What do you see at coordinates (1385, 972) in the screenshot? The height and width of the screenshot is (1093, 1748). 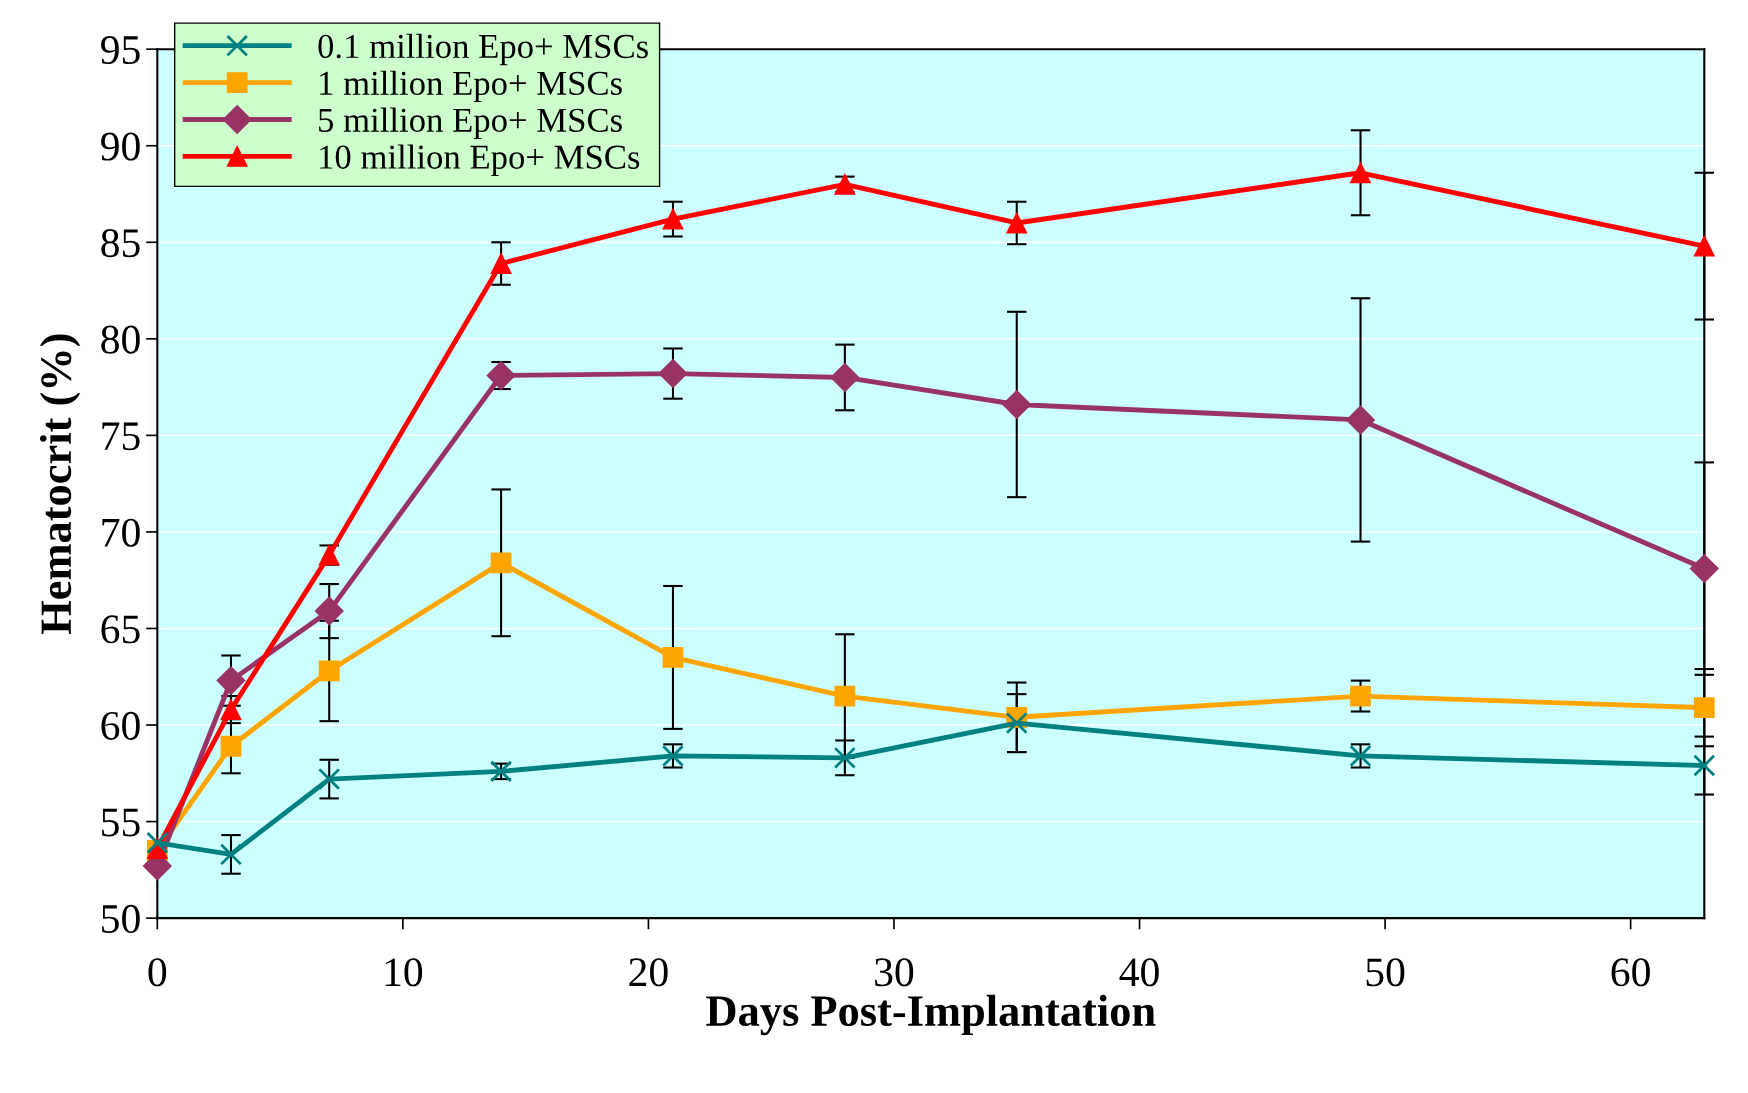 I see `x-tick-label: 50` at bounding box center [1385, 972].